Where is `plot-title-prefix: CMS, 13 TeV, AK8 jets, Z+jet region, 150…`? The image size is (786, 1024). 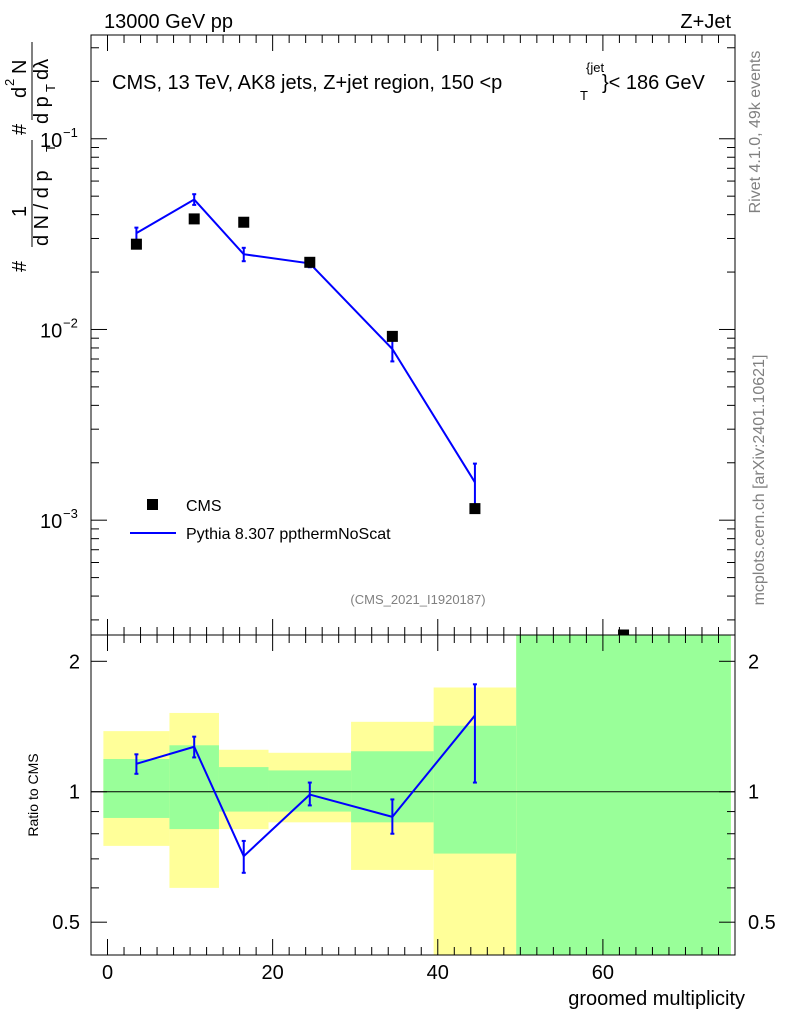 plot-title-prefix: CMS, 13 TeV, AK8 jets, Z+jet region, 150… is located at coordinates (307, 83).